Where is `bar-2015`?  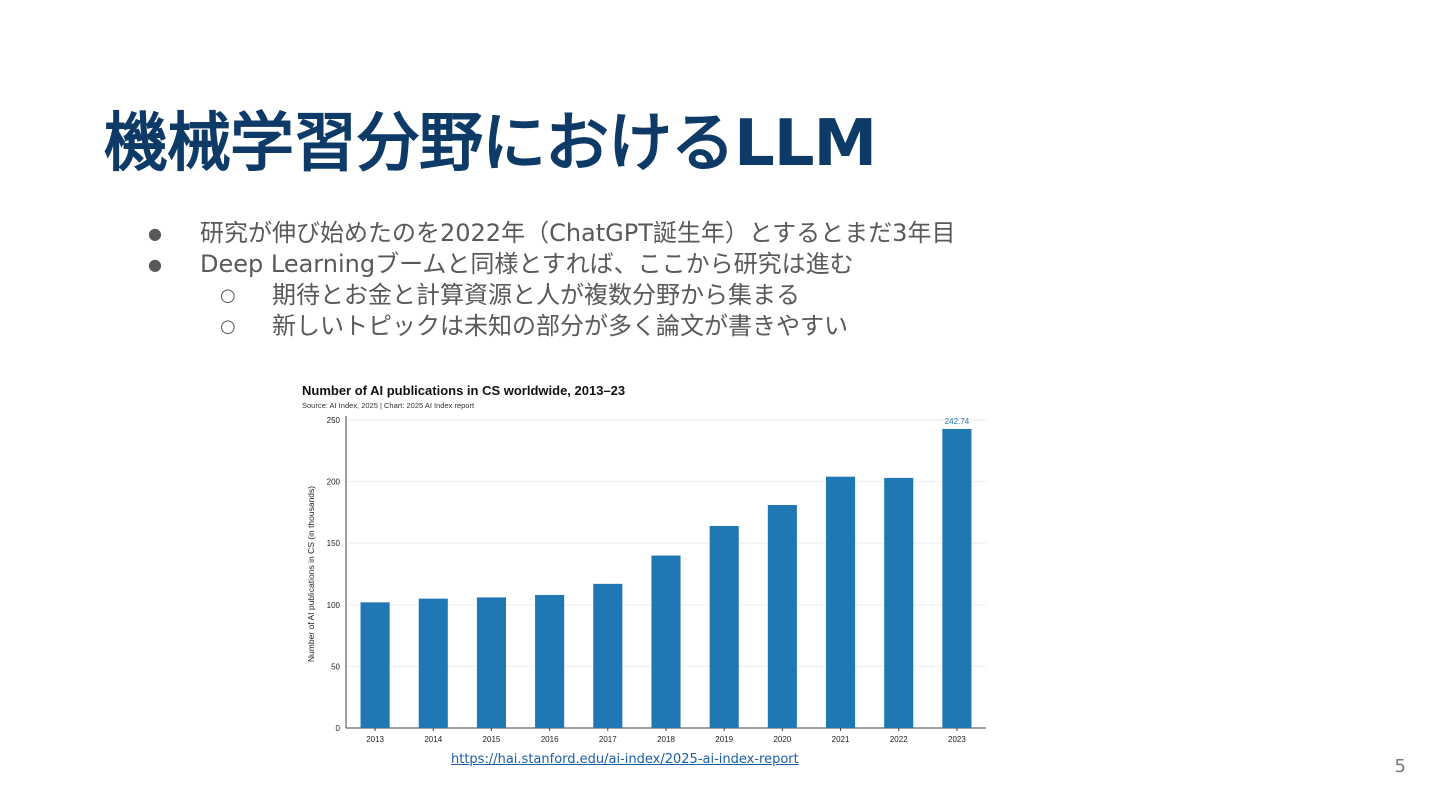 bar-2015 is located at coordinates (491, 662).